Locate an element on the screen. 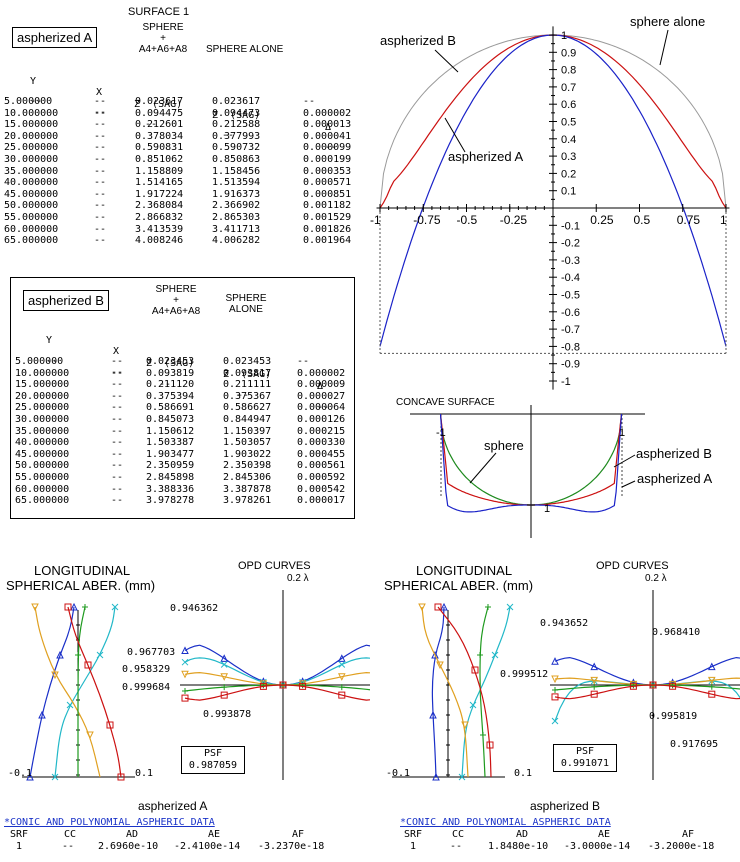 This screenshot has width=740, height=862. table-a-cell: 30.000000 is located at coordinates (31, 159).